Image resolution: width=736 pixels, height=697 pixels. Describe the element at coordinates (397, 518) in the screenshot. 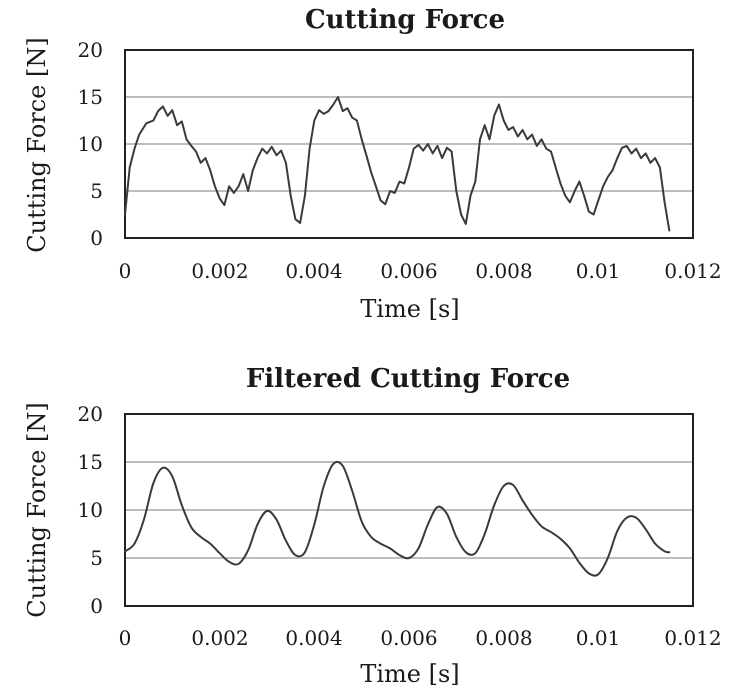

I see `series-line-filtered-cutting-force` at that location.